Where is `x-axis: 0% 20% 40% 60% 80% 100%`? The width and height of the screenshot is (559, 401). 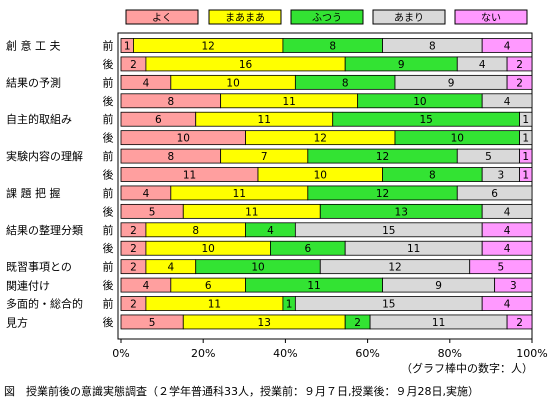
x-axis: 0% 20% 40% 60% 80% 100% is located at coordinates (330, 349).